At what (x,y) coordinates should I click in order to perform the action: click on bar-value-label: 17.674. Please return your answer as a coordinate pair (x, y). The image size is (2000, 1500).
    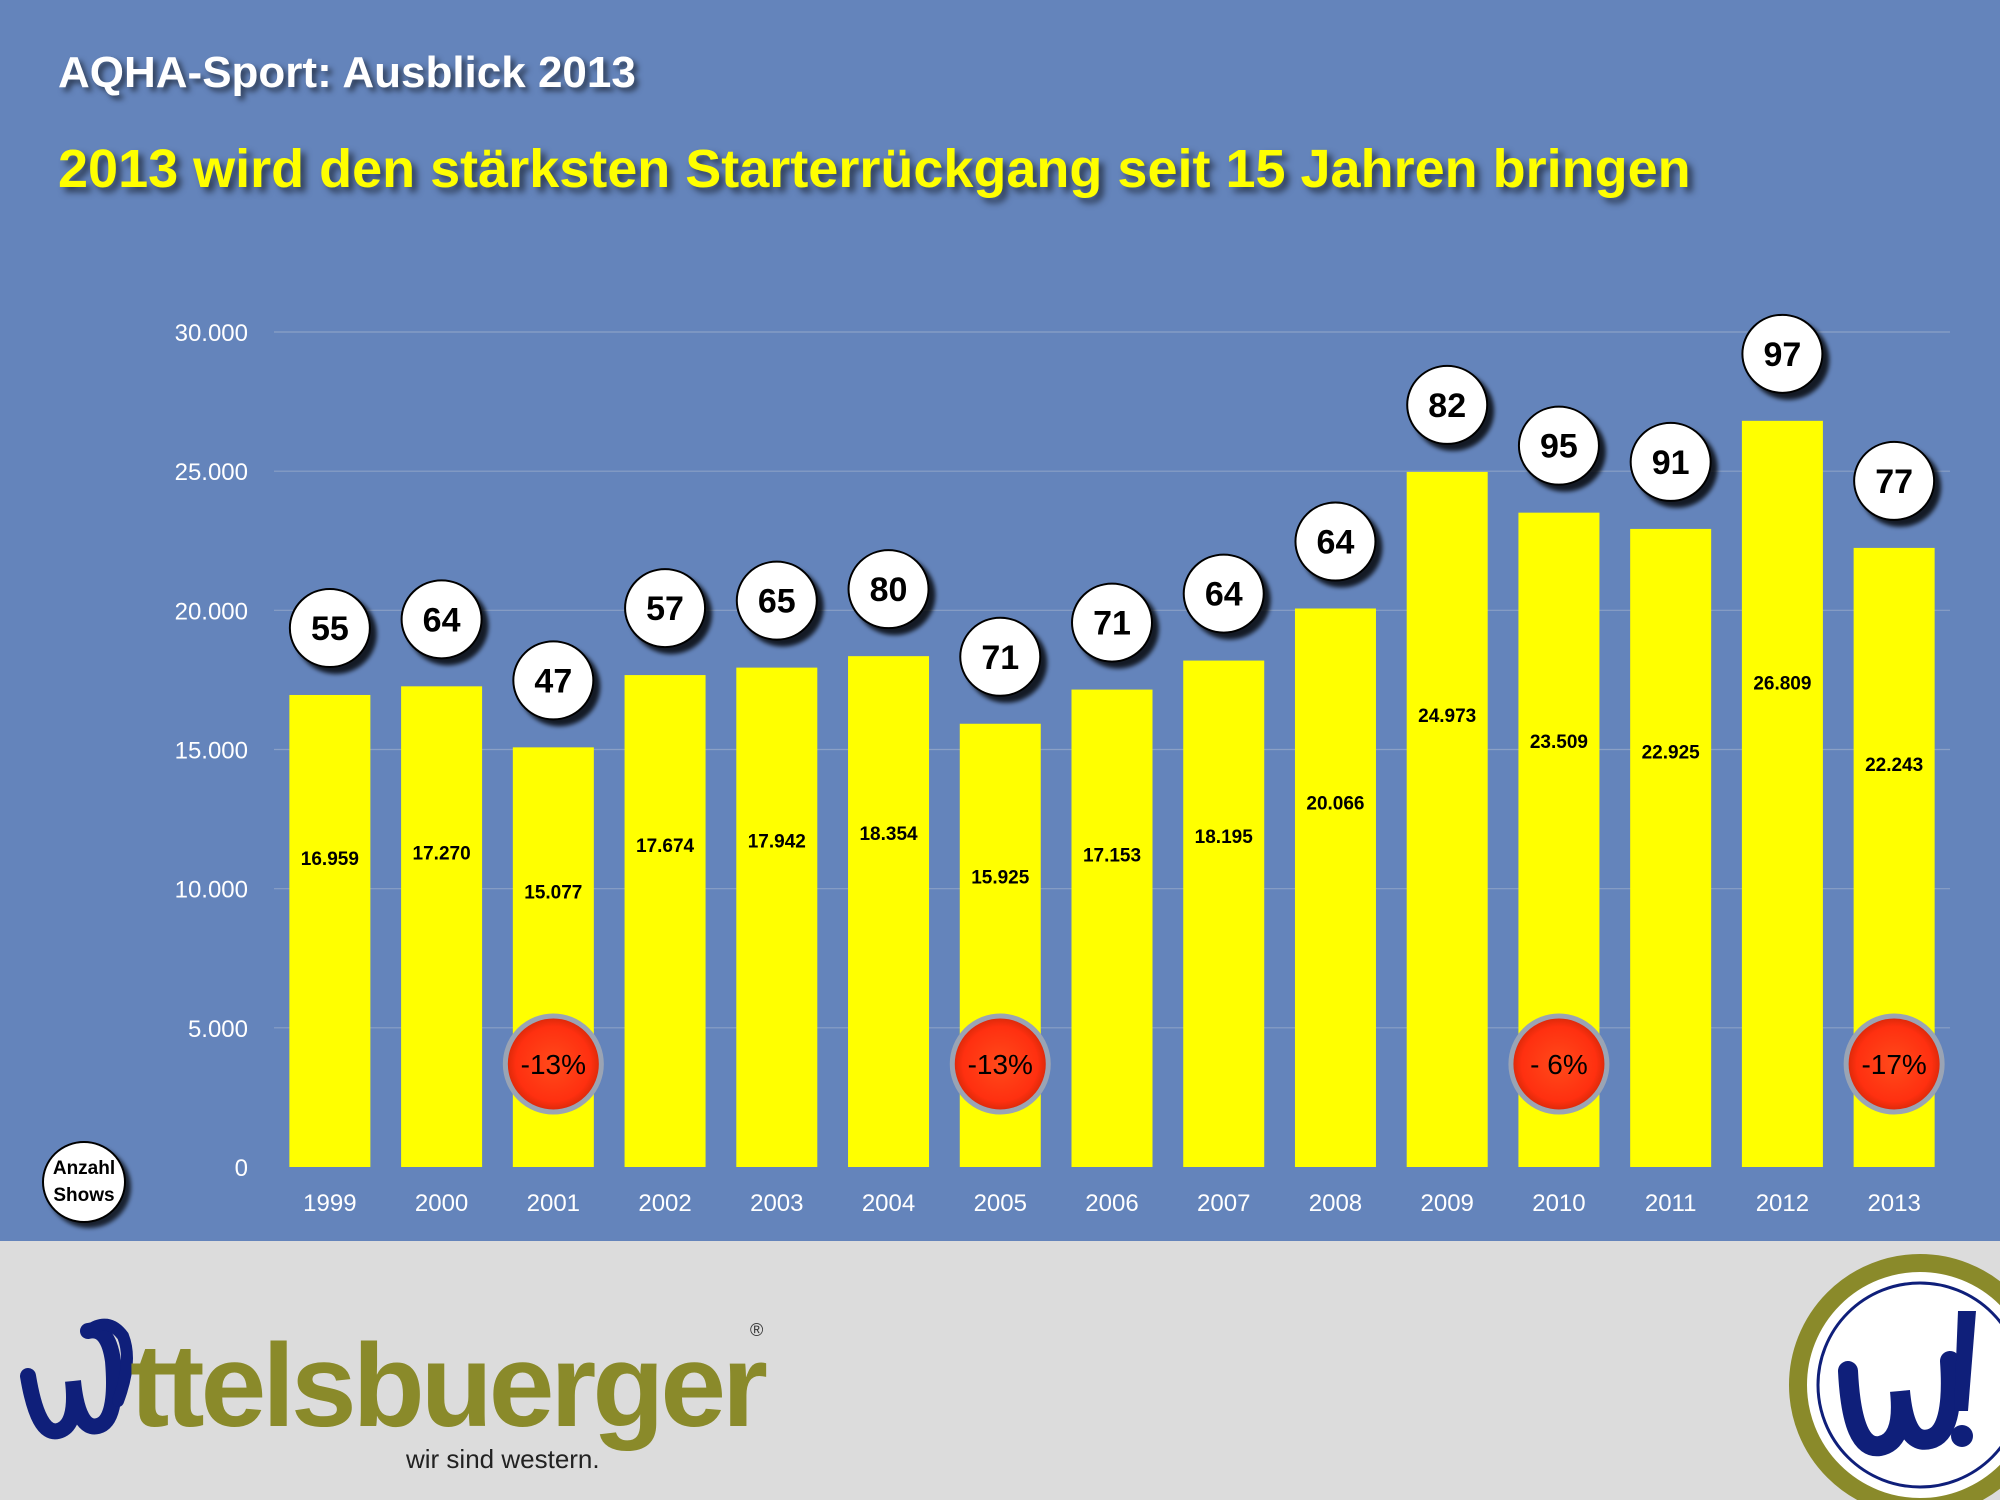
    Looking at the image, I should click on (665, 846).